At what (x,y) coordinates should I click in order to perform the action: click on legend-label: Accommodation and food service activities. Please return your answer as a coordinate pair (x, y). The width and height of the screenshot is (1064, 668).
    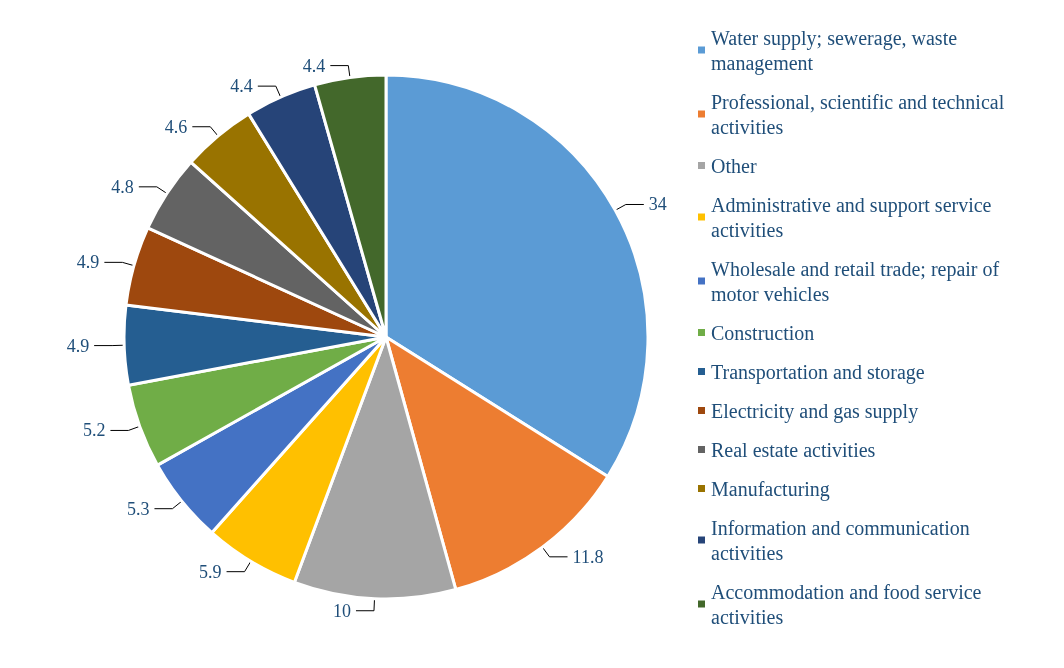
    Looking at the image, I should click on (849, 604).